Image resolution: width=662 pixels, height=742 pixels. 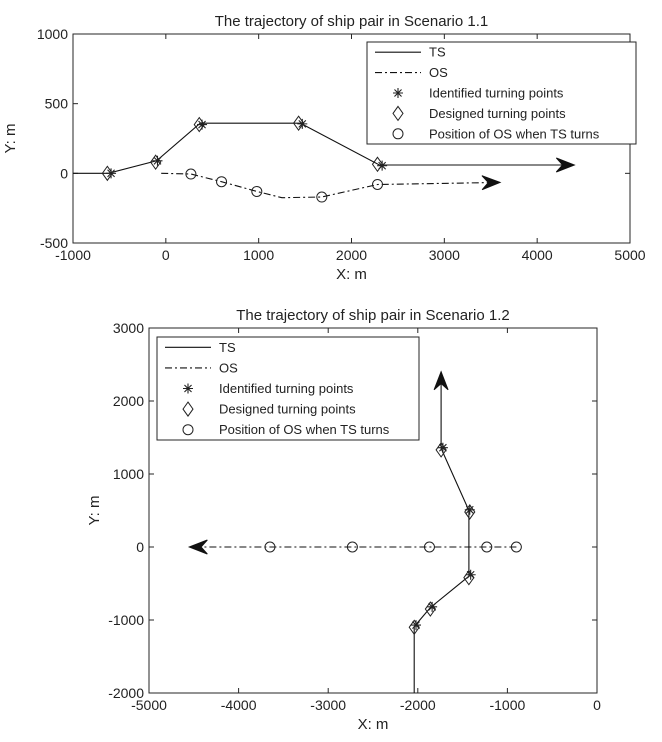 I want to click on y-tick-label: 2000, so click(x=128, y=401).